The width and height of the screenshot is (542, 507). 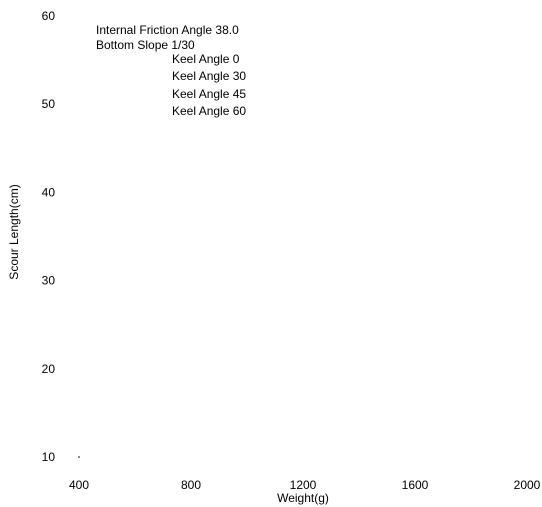 What do you see at coordinates (415, 485) in the screenshot?
I see `x-tick-label-1600: 1600` at bounding box center [415, 485].